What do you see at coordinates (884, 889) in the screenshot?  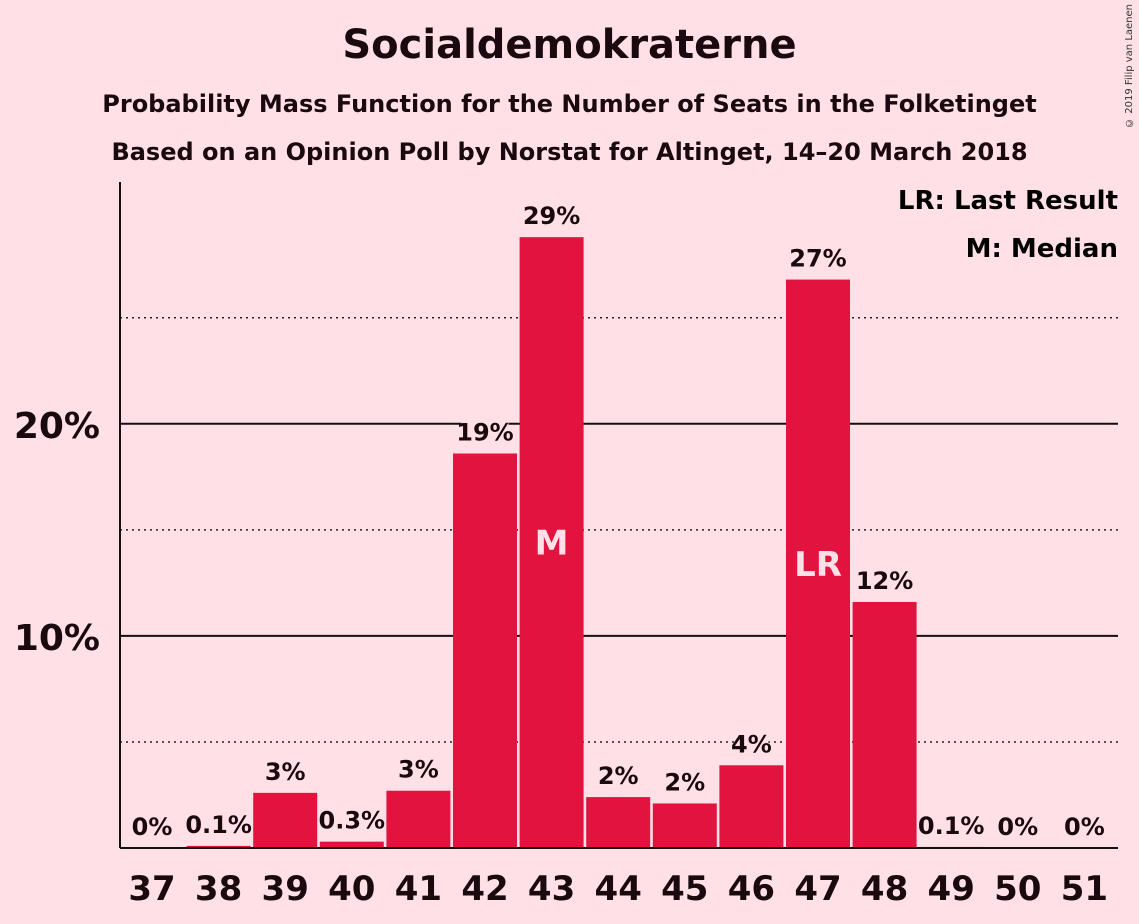 I see `x-tick-label: 48` at bounding box center [884, 889].